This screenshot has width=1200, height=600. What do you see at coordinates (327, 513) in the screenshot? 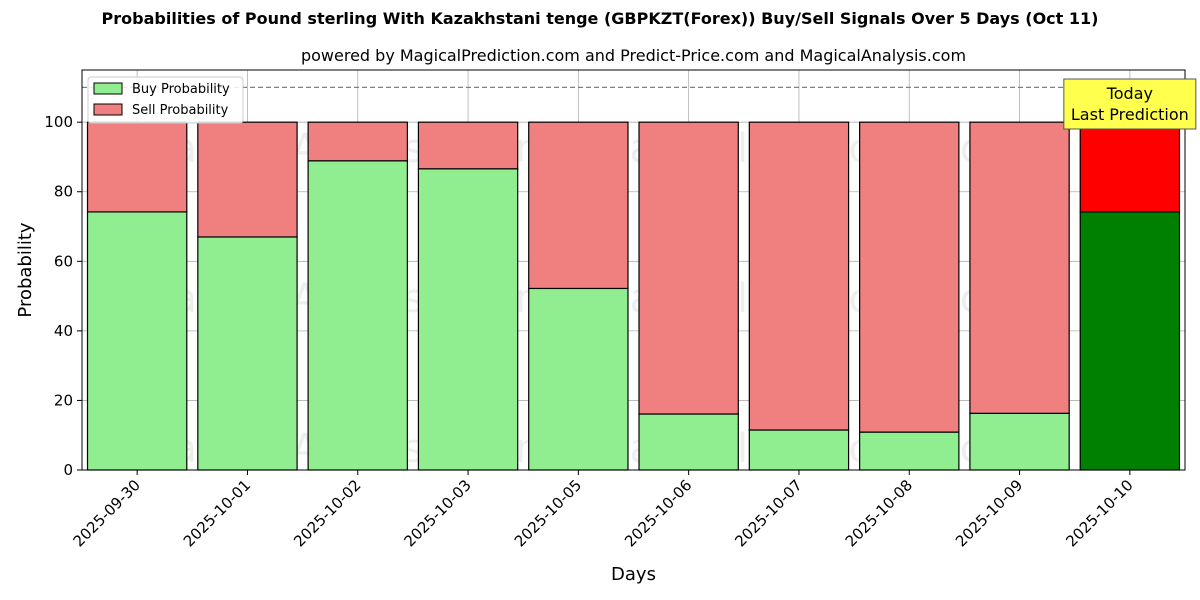
I see `x-tick-label: 2025-10-02` at bounding box center [327, 513].